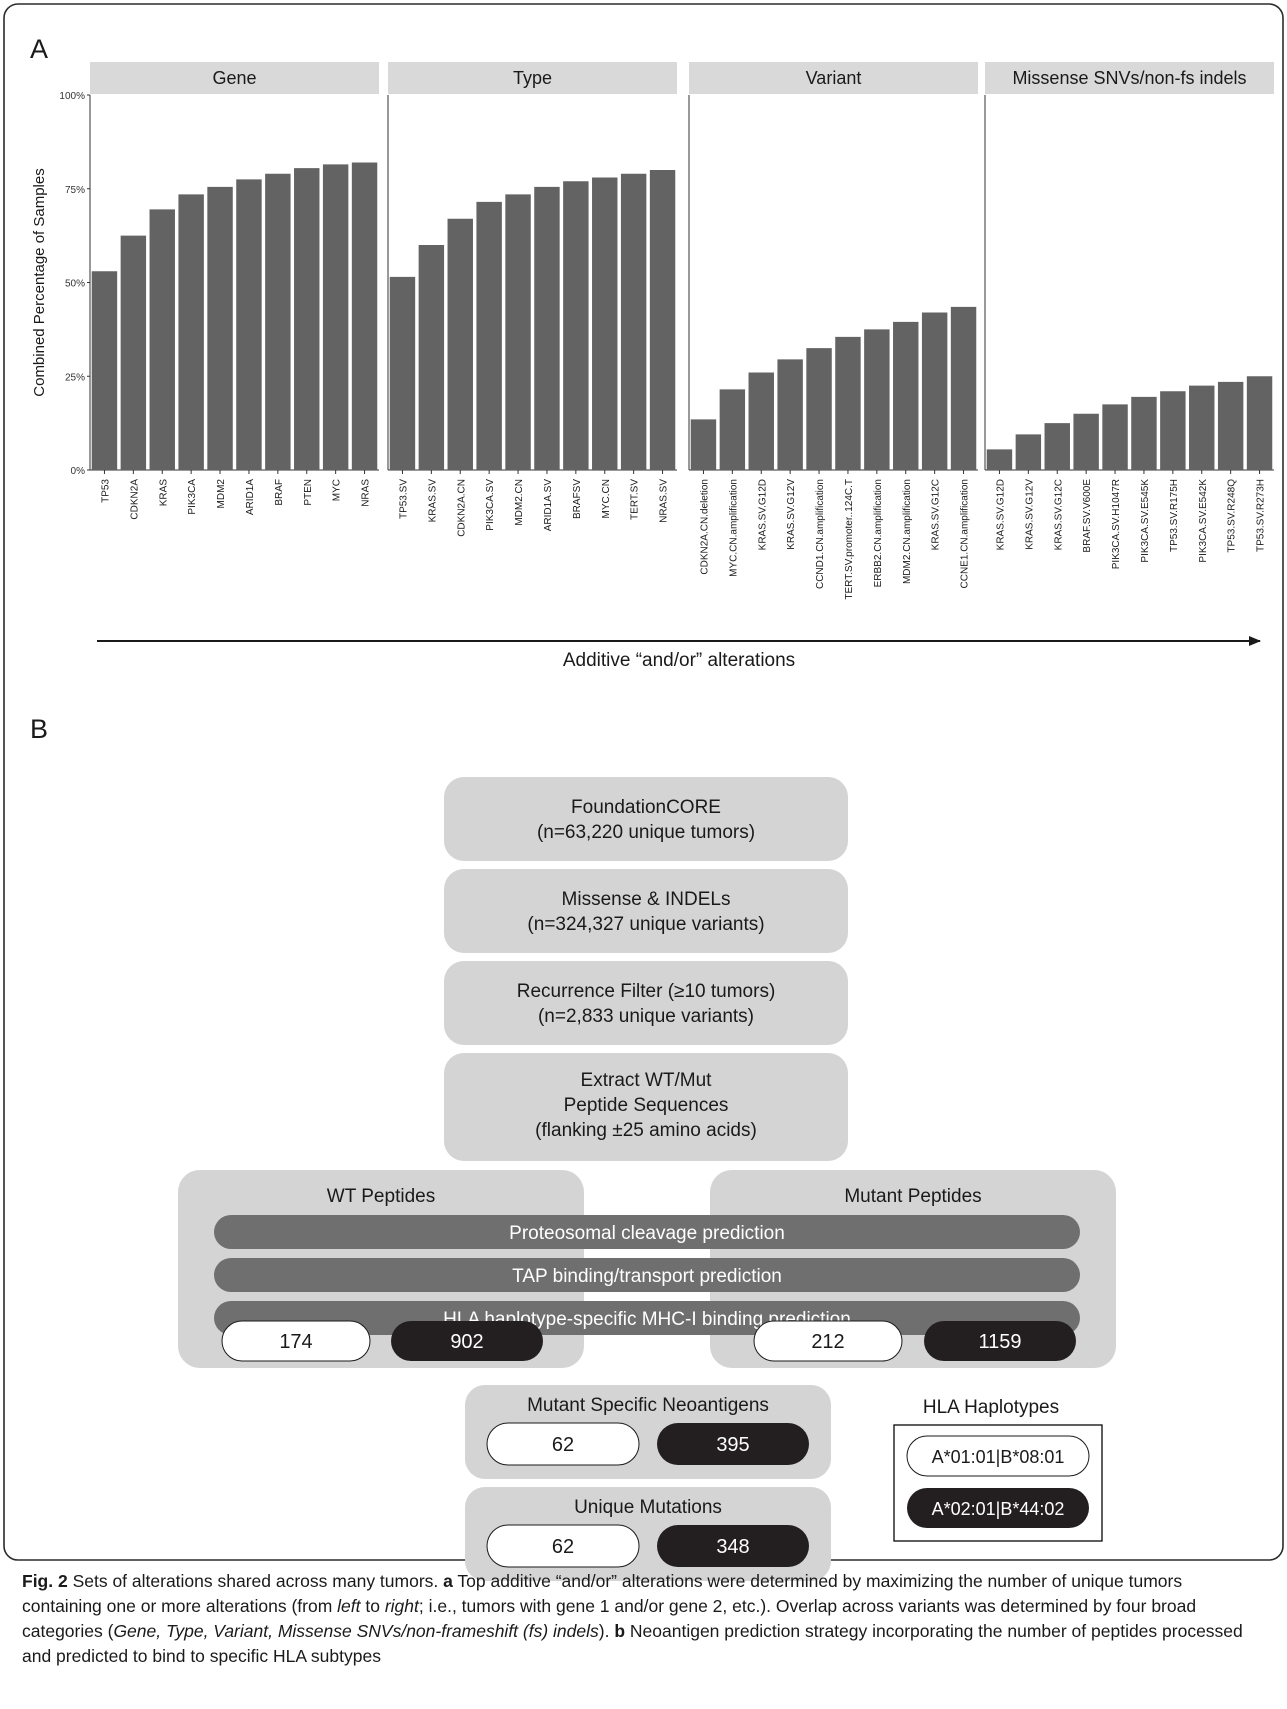 Image resolution: width=1287 pixels, height=1709 pixels. What do you see at coordinates (791, 514) in the screenshot?
I see `x-tick-label: KRAS.SV.G12V` at bounding box center [791, 514].